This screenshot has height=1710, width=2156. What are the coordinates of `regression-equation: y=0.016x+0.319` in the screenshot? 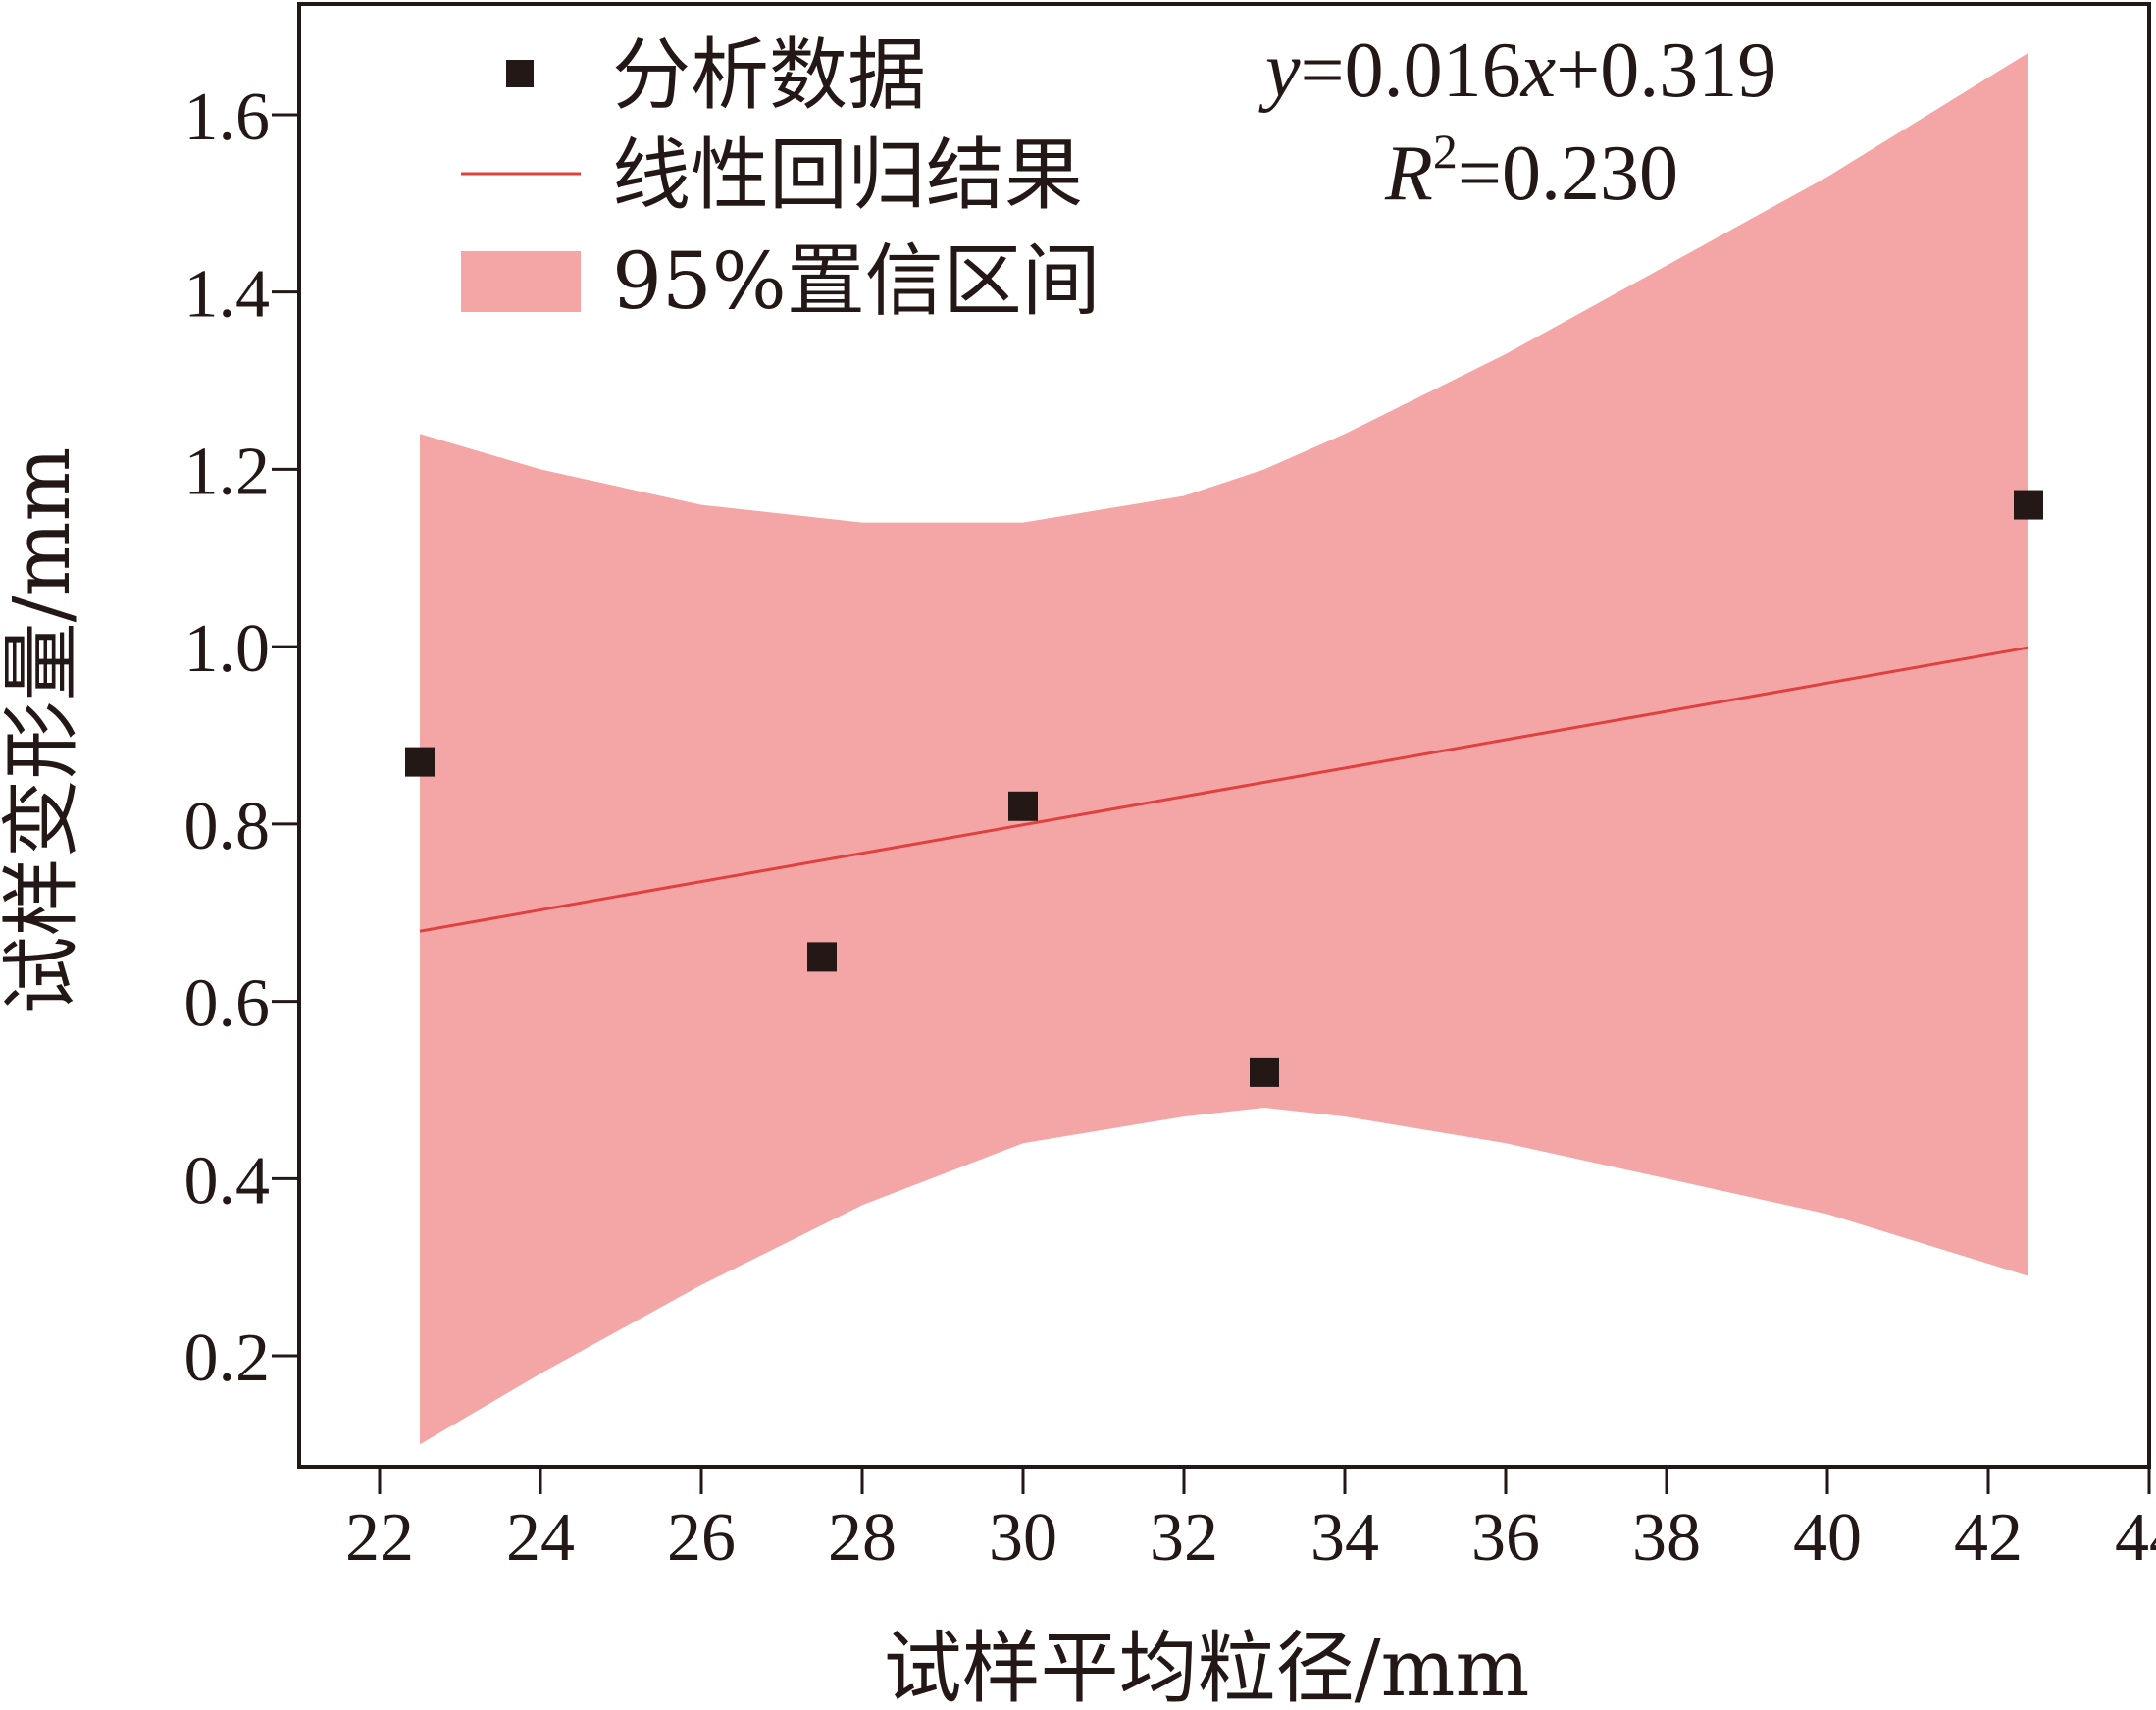 It's located at (1517, 70).